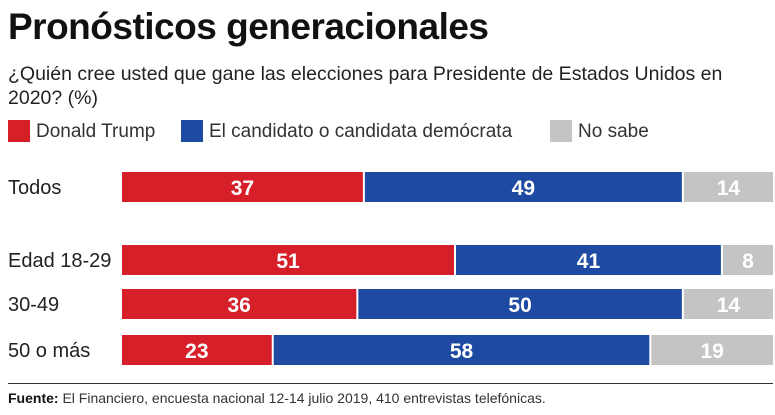 The height and width of the screenshot is (415, 775). Describe the element at coordinates (33, 305) in the screenshot. I see `category-label-30-49: 30-49` at that location.